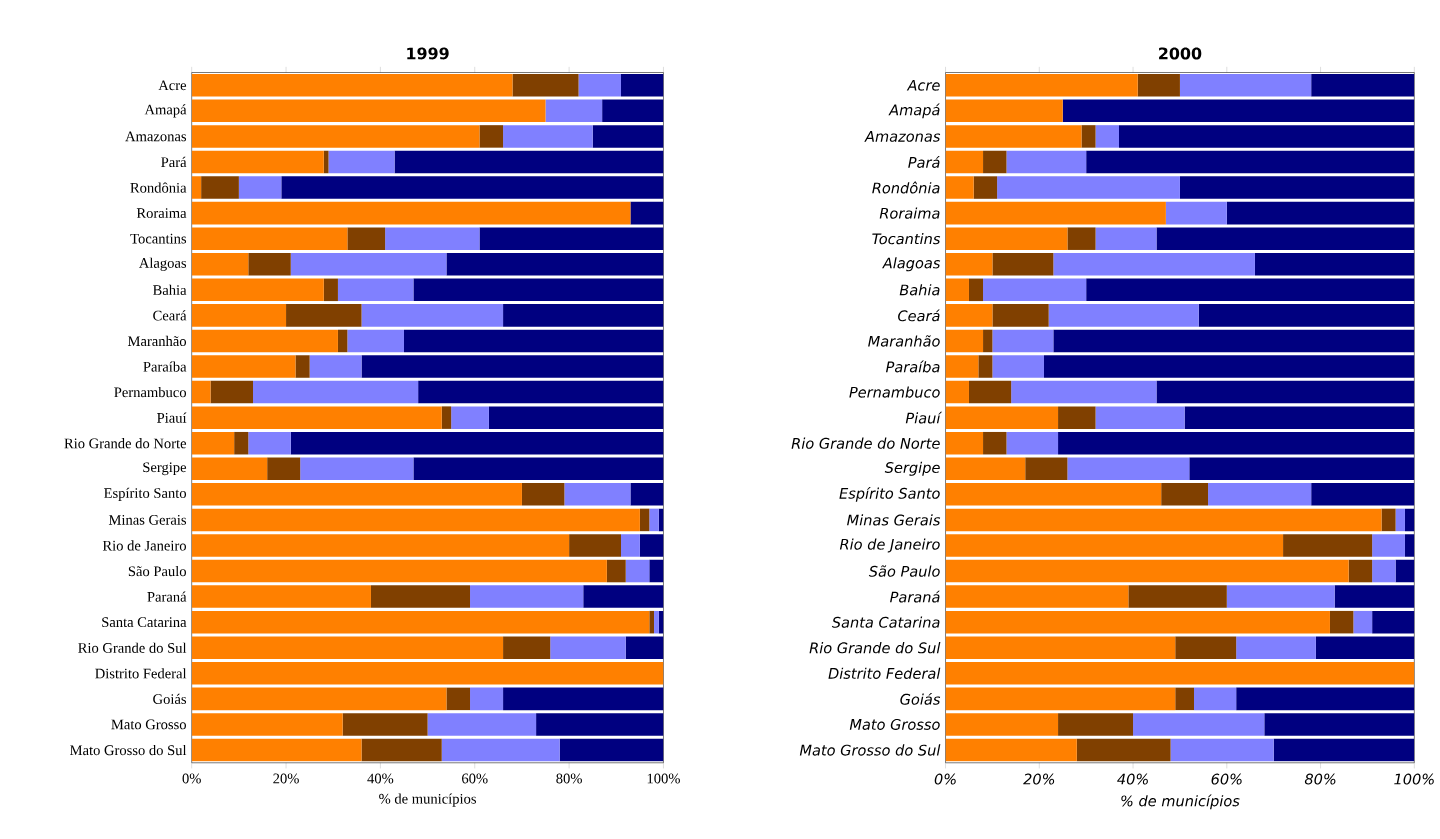  I want to click on y-tick-label: Rio de Janeiro, so click(144, 545).